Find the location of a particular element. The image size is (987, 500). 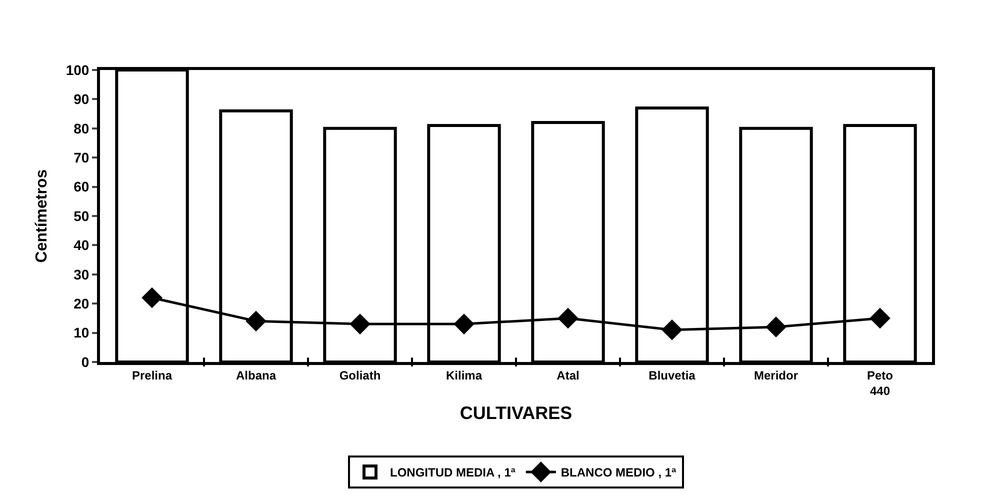

y-tick-label: 0 is located at coordinates (85, 362).